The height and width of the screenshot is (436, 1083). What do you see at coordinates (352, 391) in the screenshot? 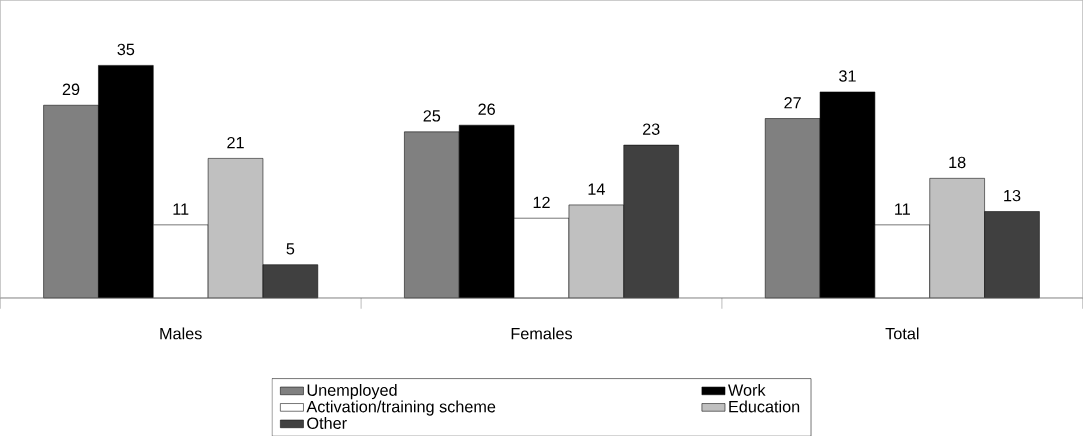
I see `legend-label: Unemployed` at bounding box center [352, 391].